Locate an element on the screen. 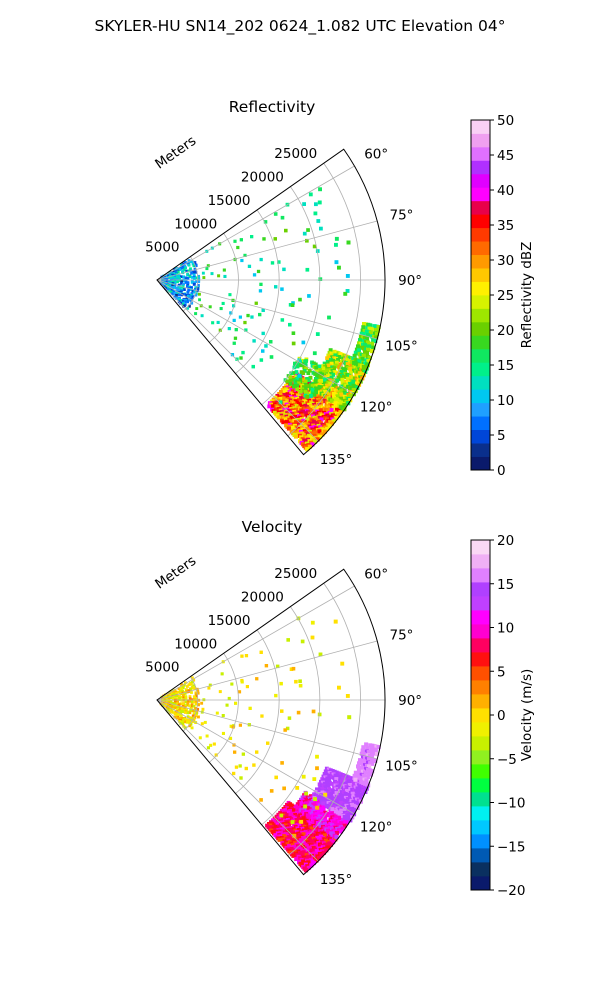 Image resolution: width=600 pixels, height=1000 pixels. radial-tick-label: 15000 is located at coordinates (229, 201).